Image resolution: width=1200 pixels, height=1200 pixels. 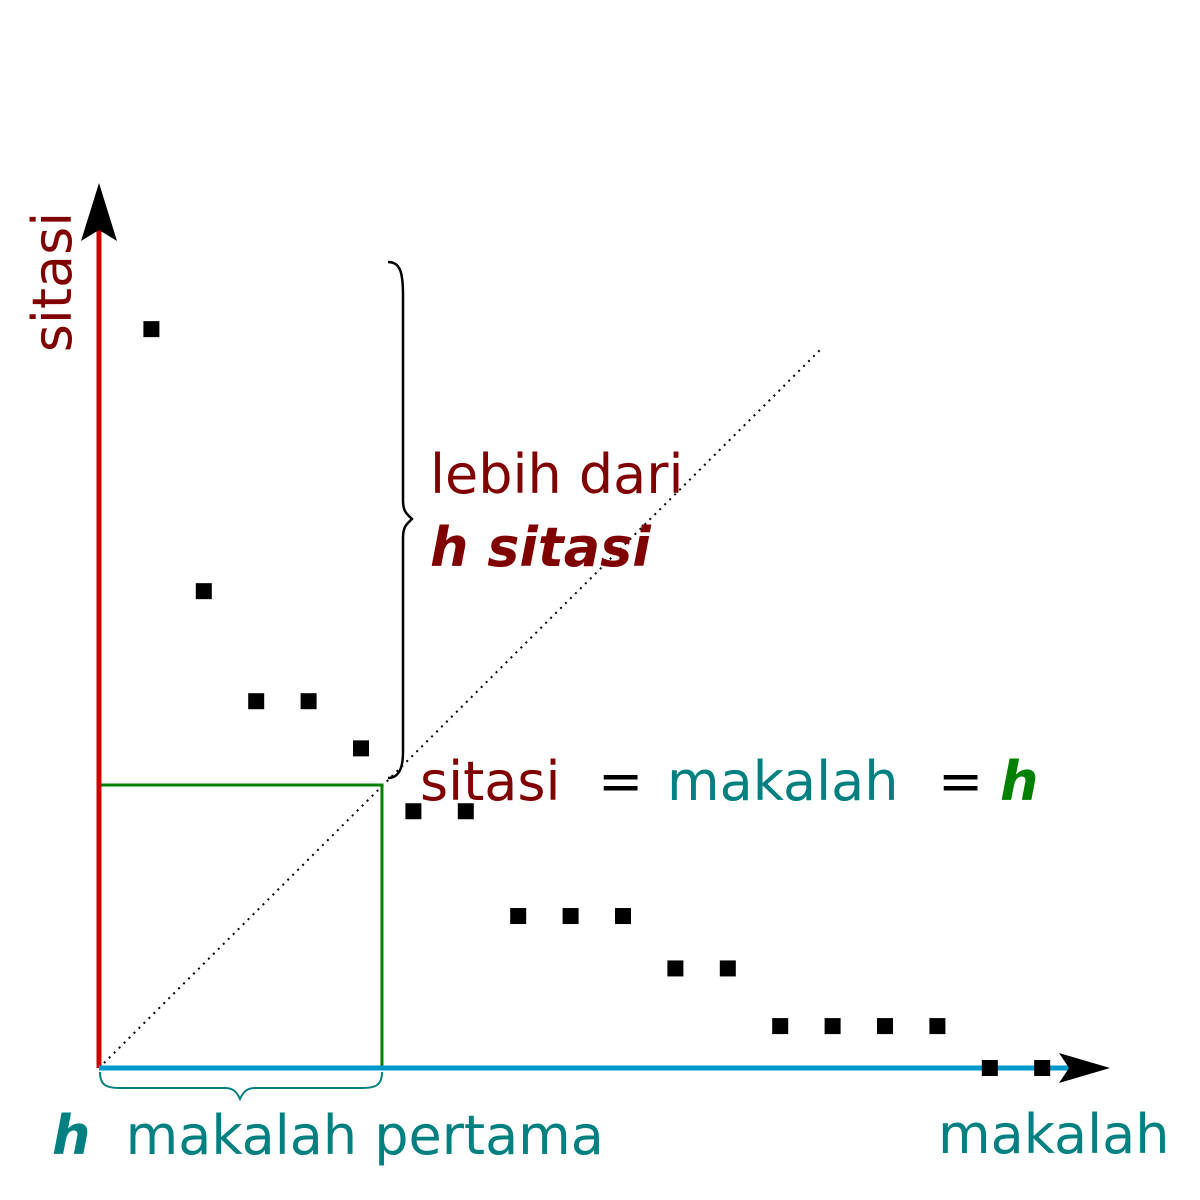 What do you see at coordinates (99, 212) in the screenshot?
I see `y-axis-arrow-icon` at bounding box center [99, 212].